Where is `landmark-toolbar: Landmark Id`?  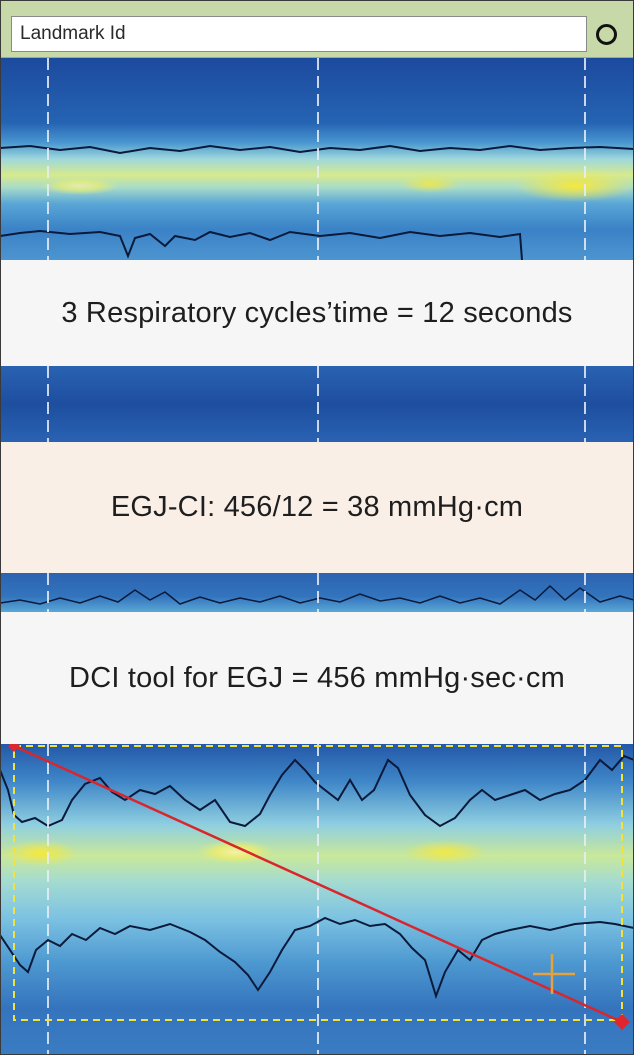 landmark-toolbar: Landmark Id is located at coordinates (317, 29).